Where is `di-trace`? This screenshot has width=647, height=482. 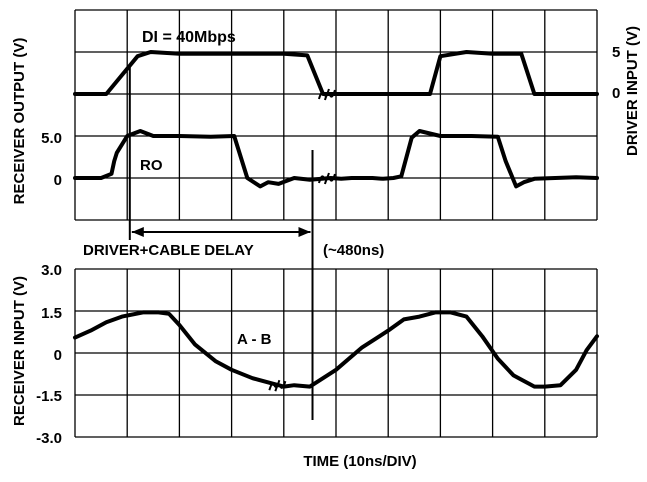 di-trace is located at coordinates (336, 73).